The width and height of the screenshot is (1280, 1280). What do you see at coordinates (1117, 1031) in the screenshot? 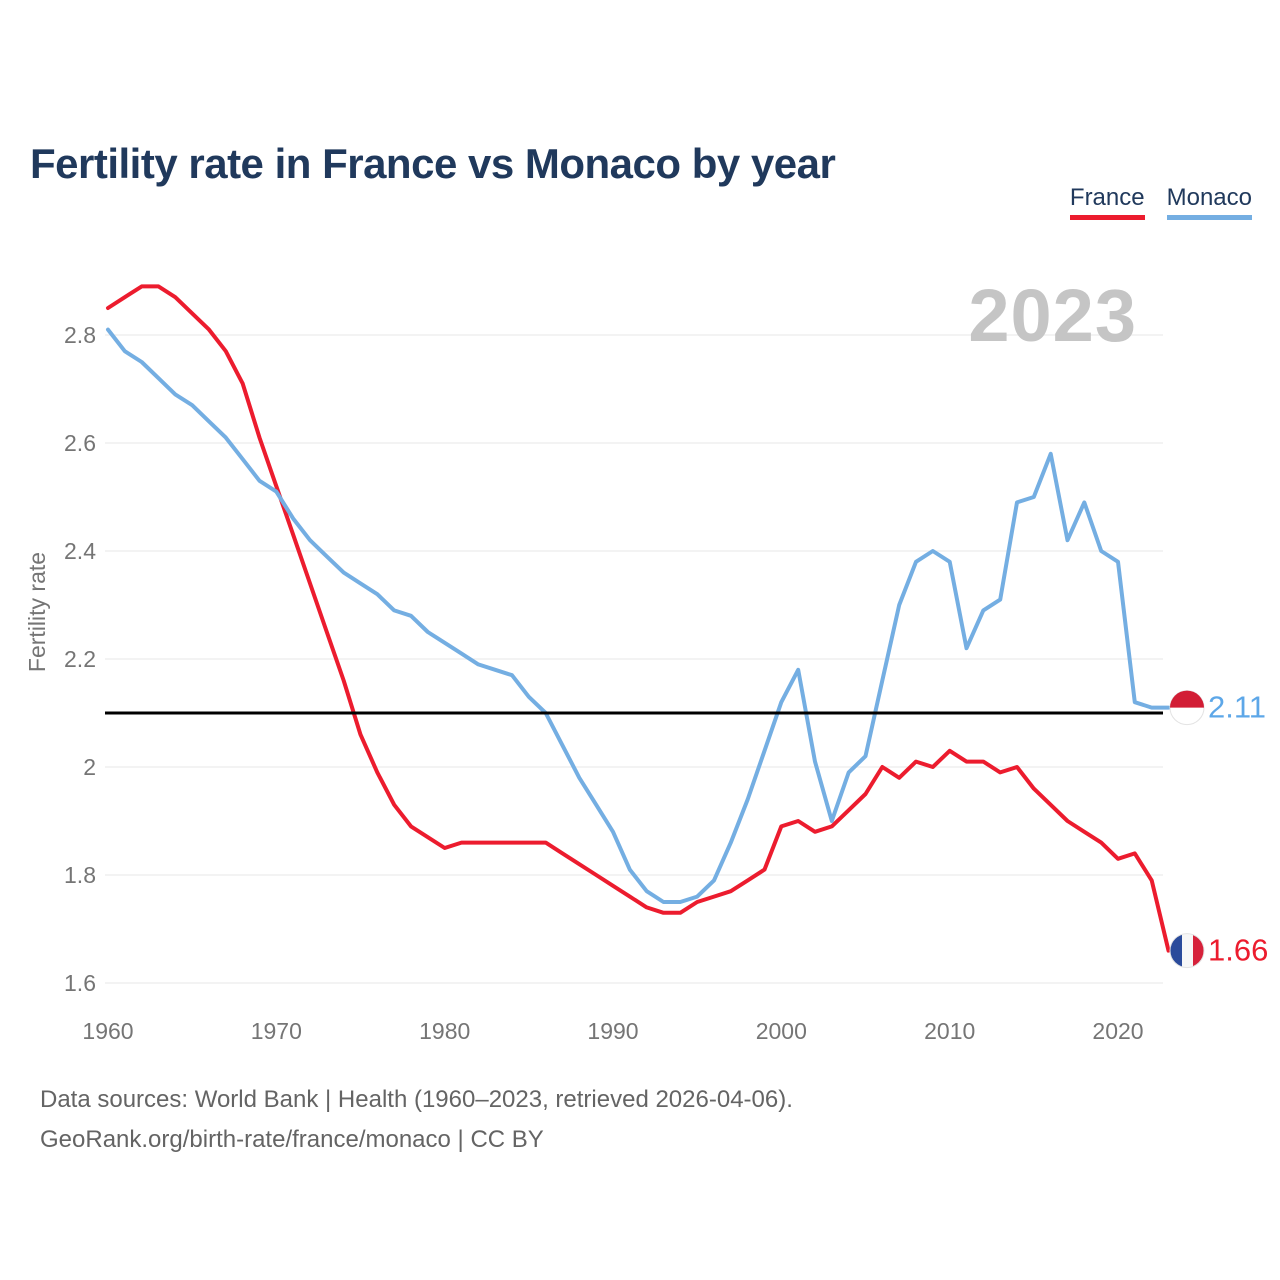
I see `x-tick-label: 2020` at bounding box center [1117, 1031].